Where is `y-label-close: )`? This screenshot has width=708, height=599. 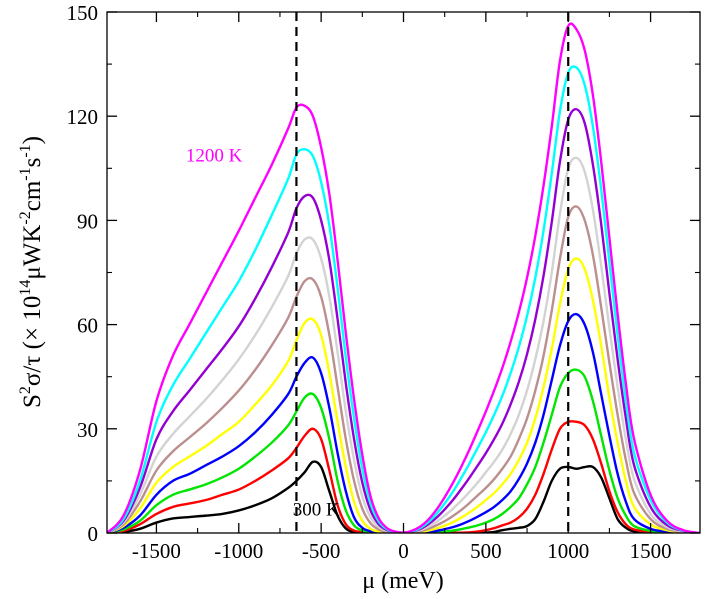 y-label-close: ) is located at coordinates (32, 140).